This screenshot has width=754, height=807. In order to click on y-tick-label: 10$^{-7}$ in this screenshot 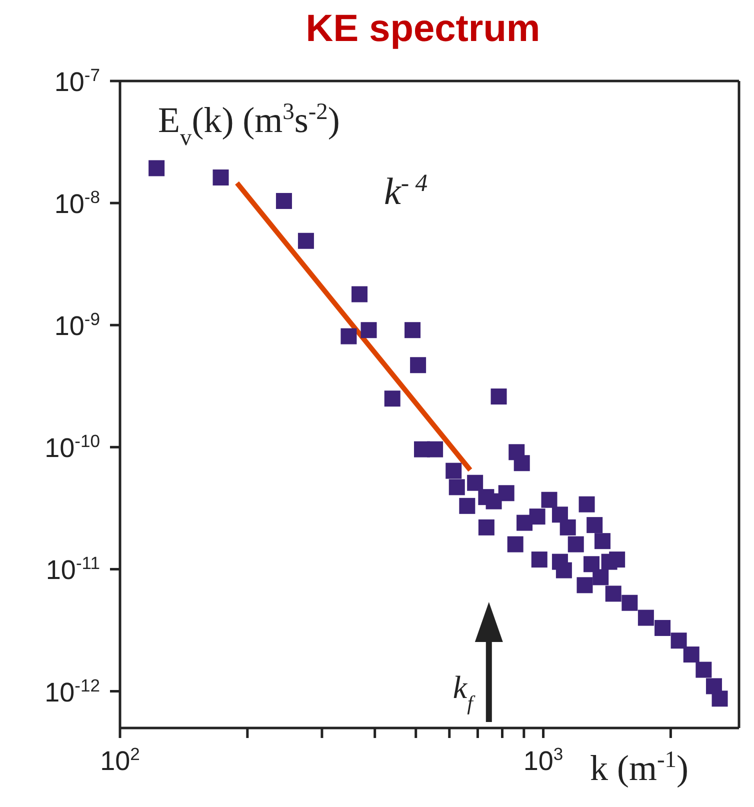, I will do `click(77, 81)`.